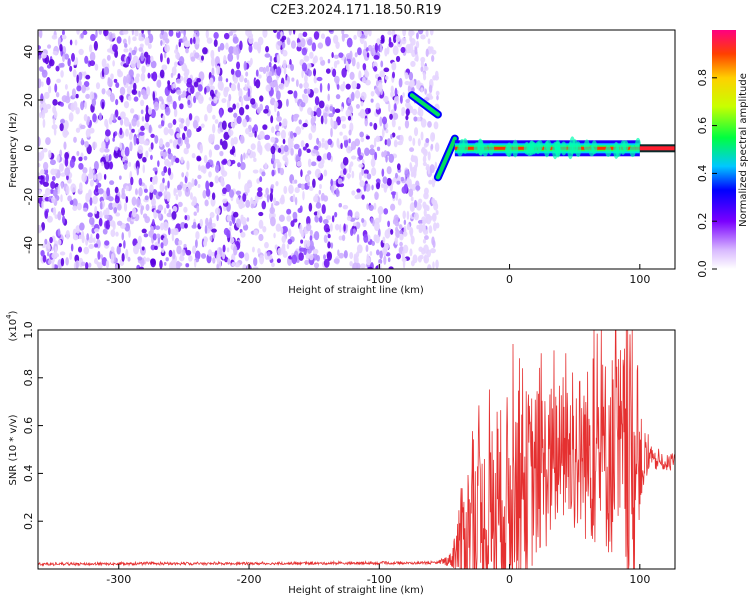  I want to click on x-tick-label: -300, so click(118, 579).